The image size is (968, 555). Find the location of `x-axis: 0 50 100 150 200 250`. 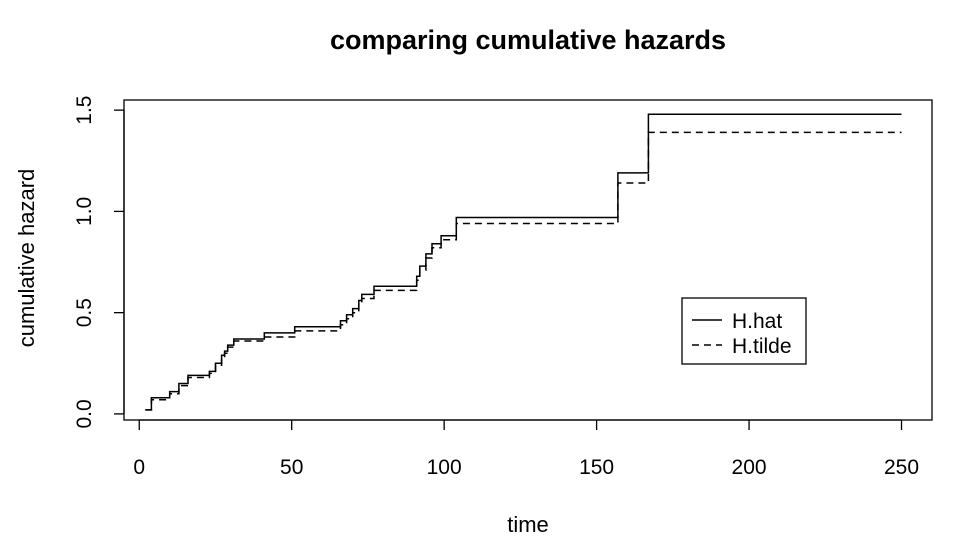

x-axis: 0 50 100 150 200 250 is located at coordinates (526, 449).